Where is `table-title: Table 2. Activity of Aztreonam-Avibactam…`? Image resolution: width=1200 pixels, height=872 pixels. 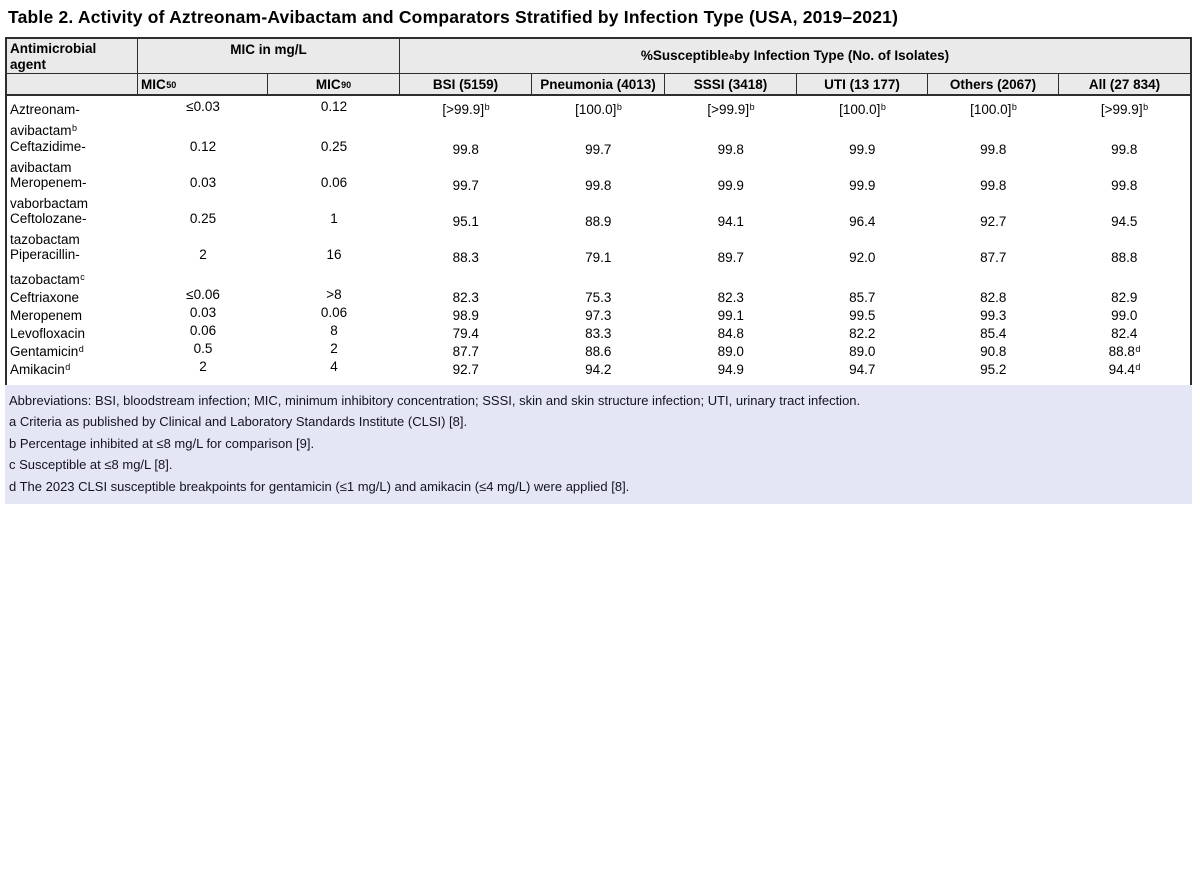
table-title: Table 2. Activity of Aztreonam-Avibactam… is located at coordinates (453, 17).